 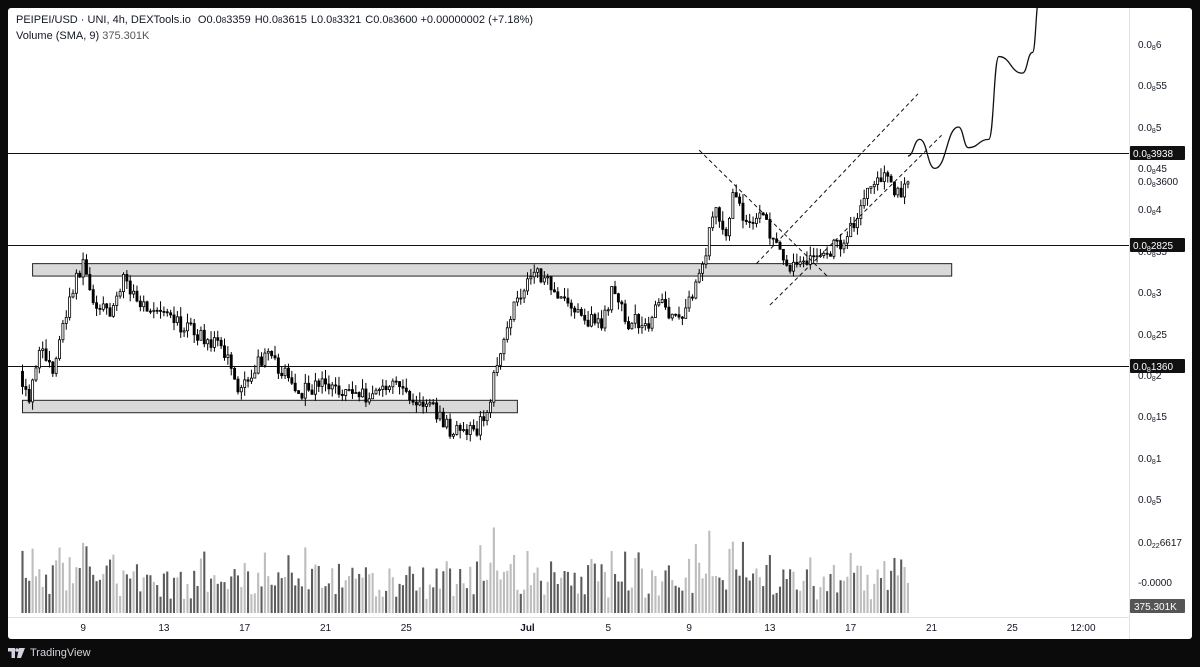 What do you see at coordinates (1152, 336) in the screenshot?
I see `price-tick-label: 0.0825` at bounding box center [1152, 336].